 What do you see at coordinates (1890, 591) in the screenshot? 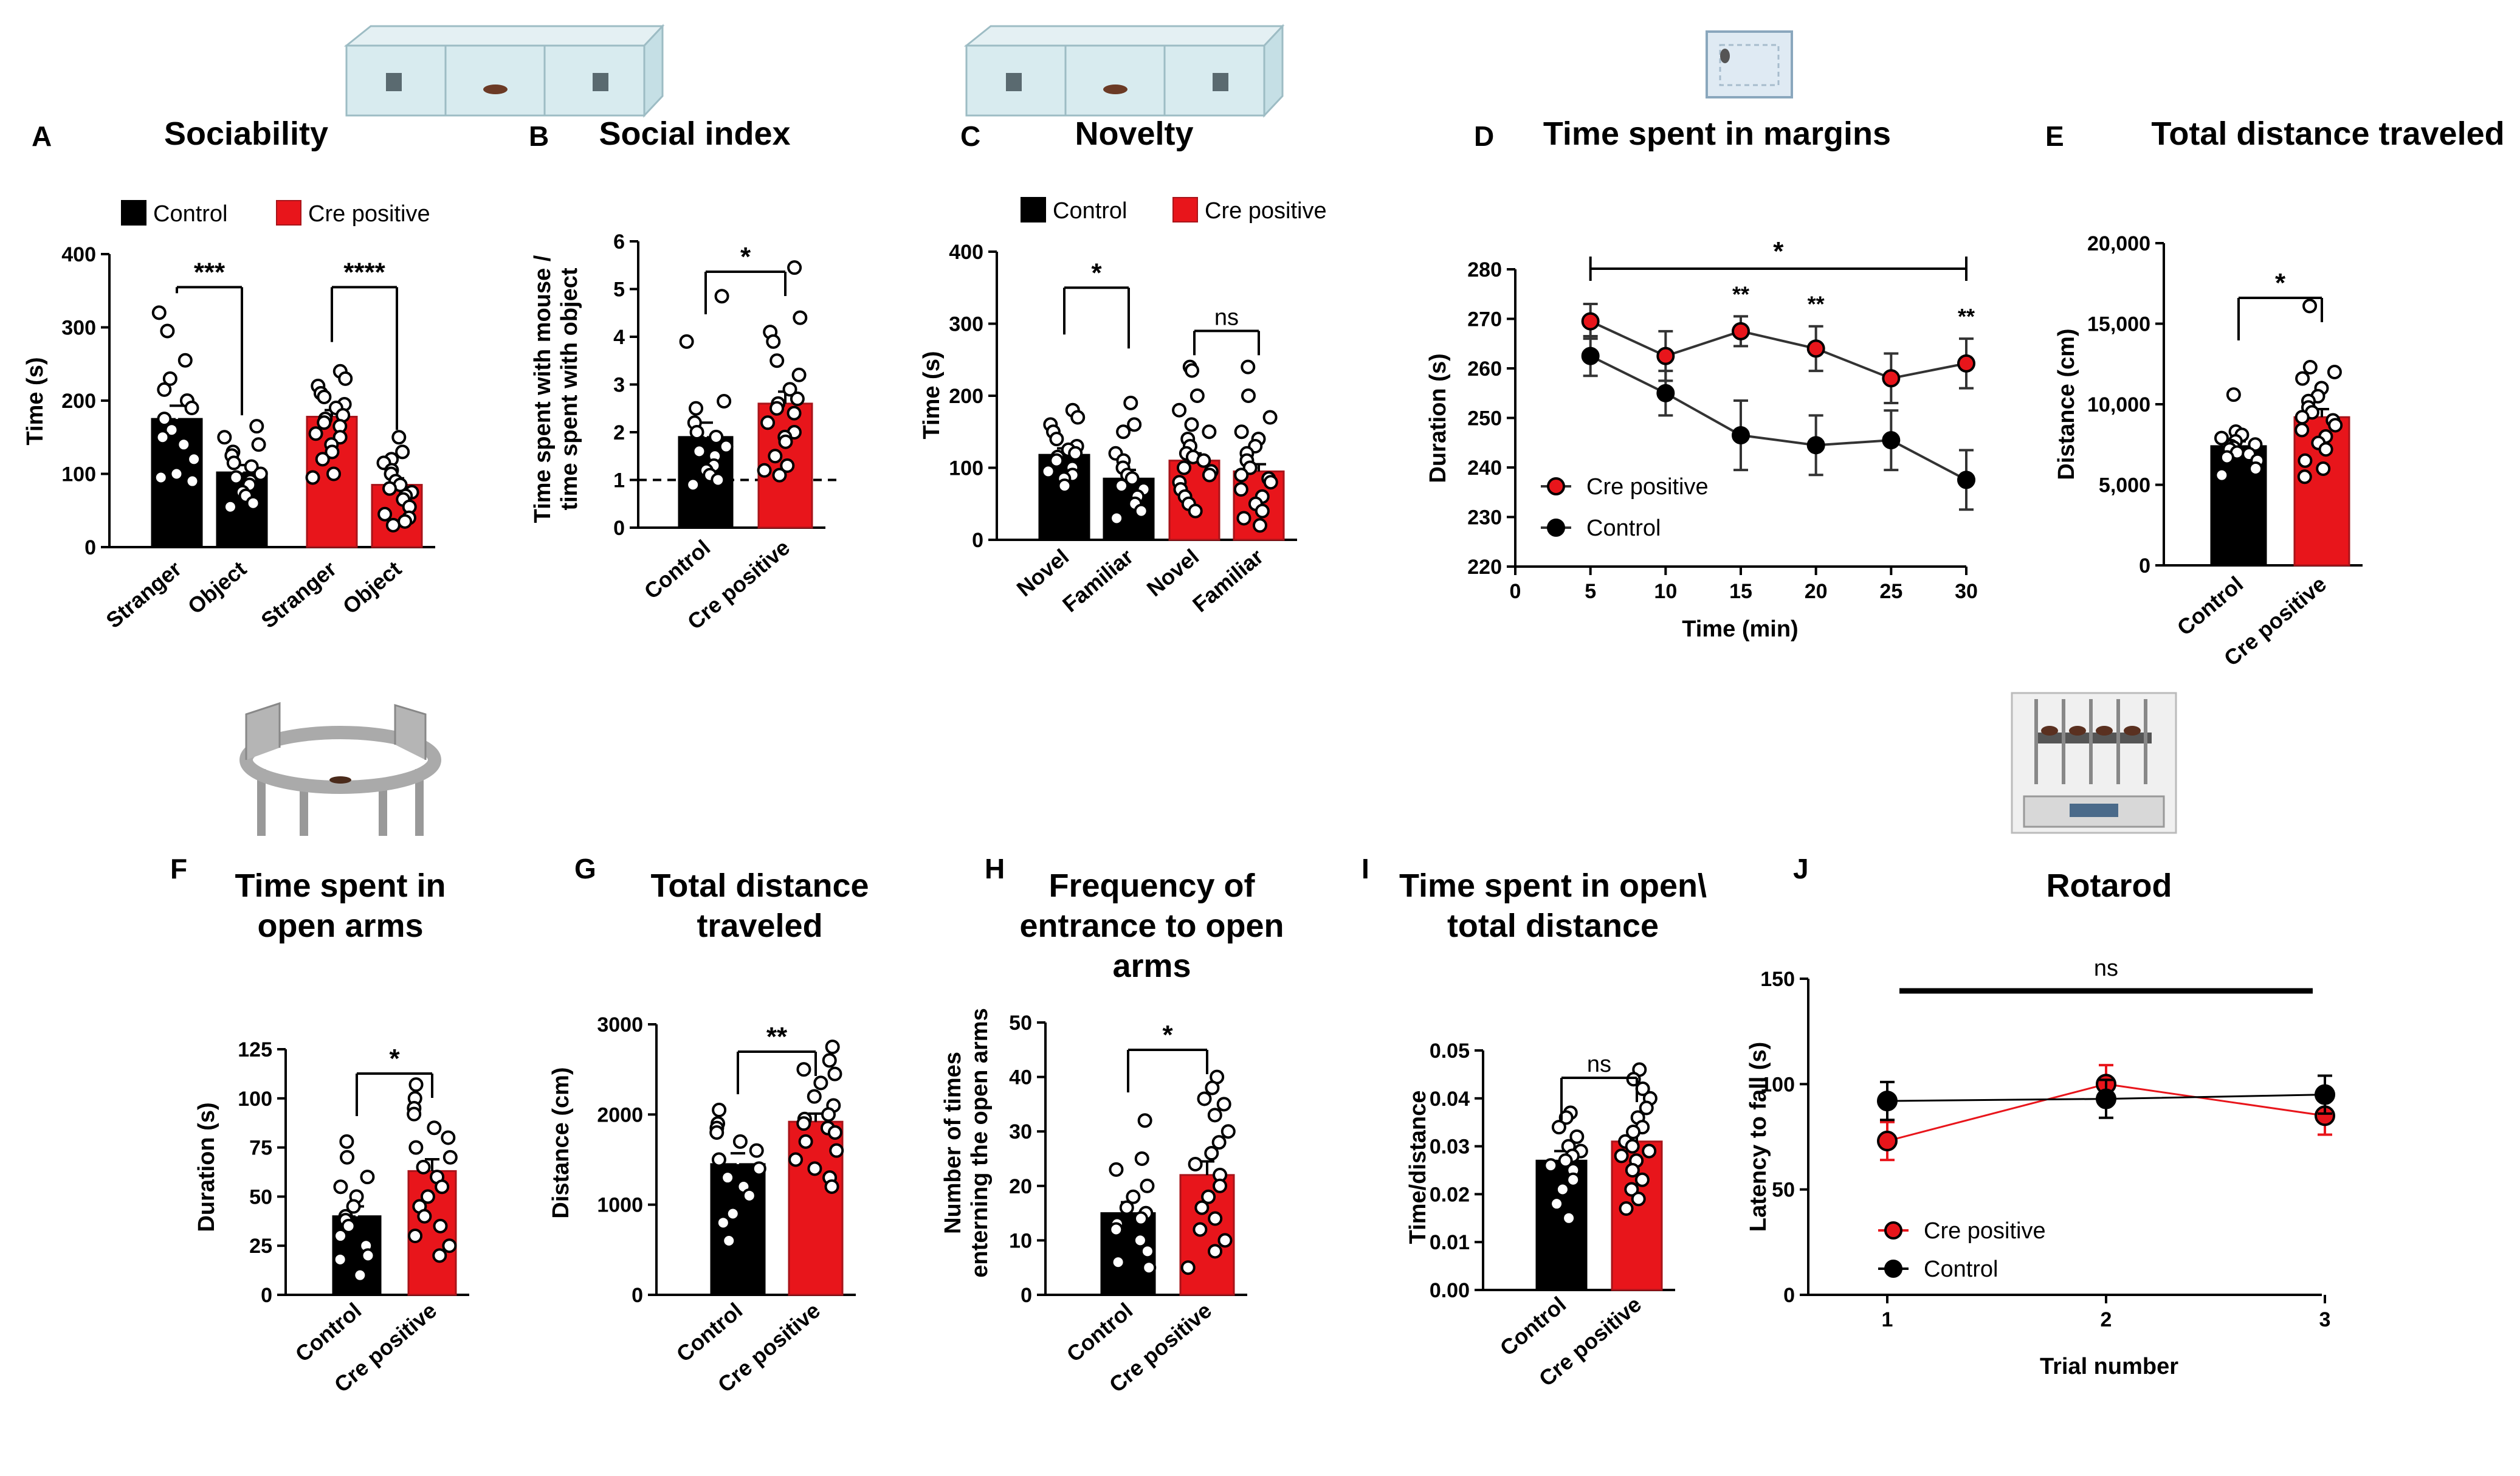
I see `x-tick-label: 25` at bounding box center [1890, 591].